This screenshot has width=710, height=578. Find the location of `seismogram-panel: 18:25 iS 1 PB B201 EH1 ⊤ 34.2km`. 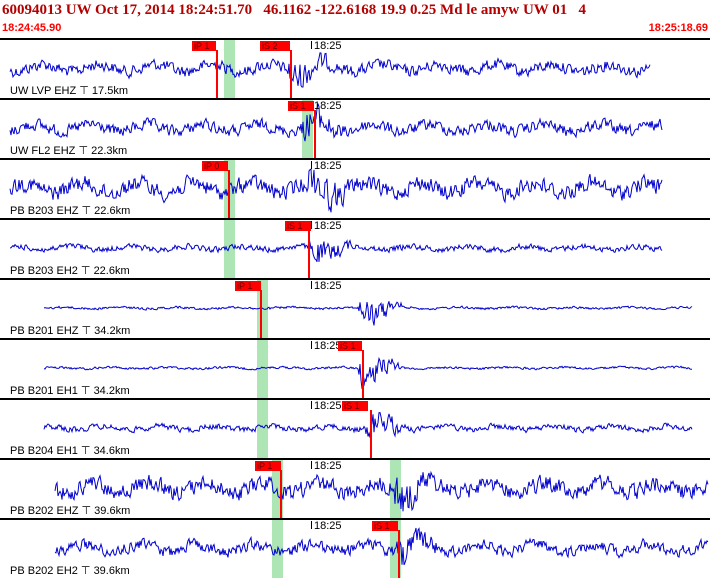

seismogram-panel: 18:25 iS 1 PB B201 EH1 ⊤ 34.2km is located at coordinates (355, 368).